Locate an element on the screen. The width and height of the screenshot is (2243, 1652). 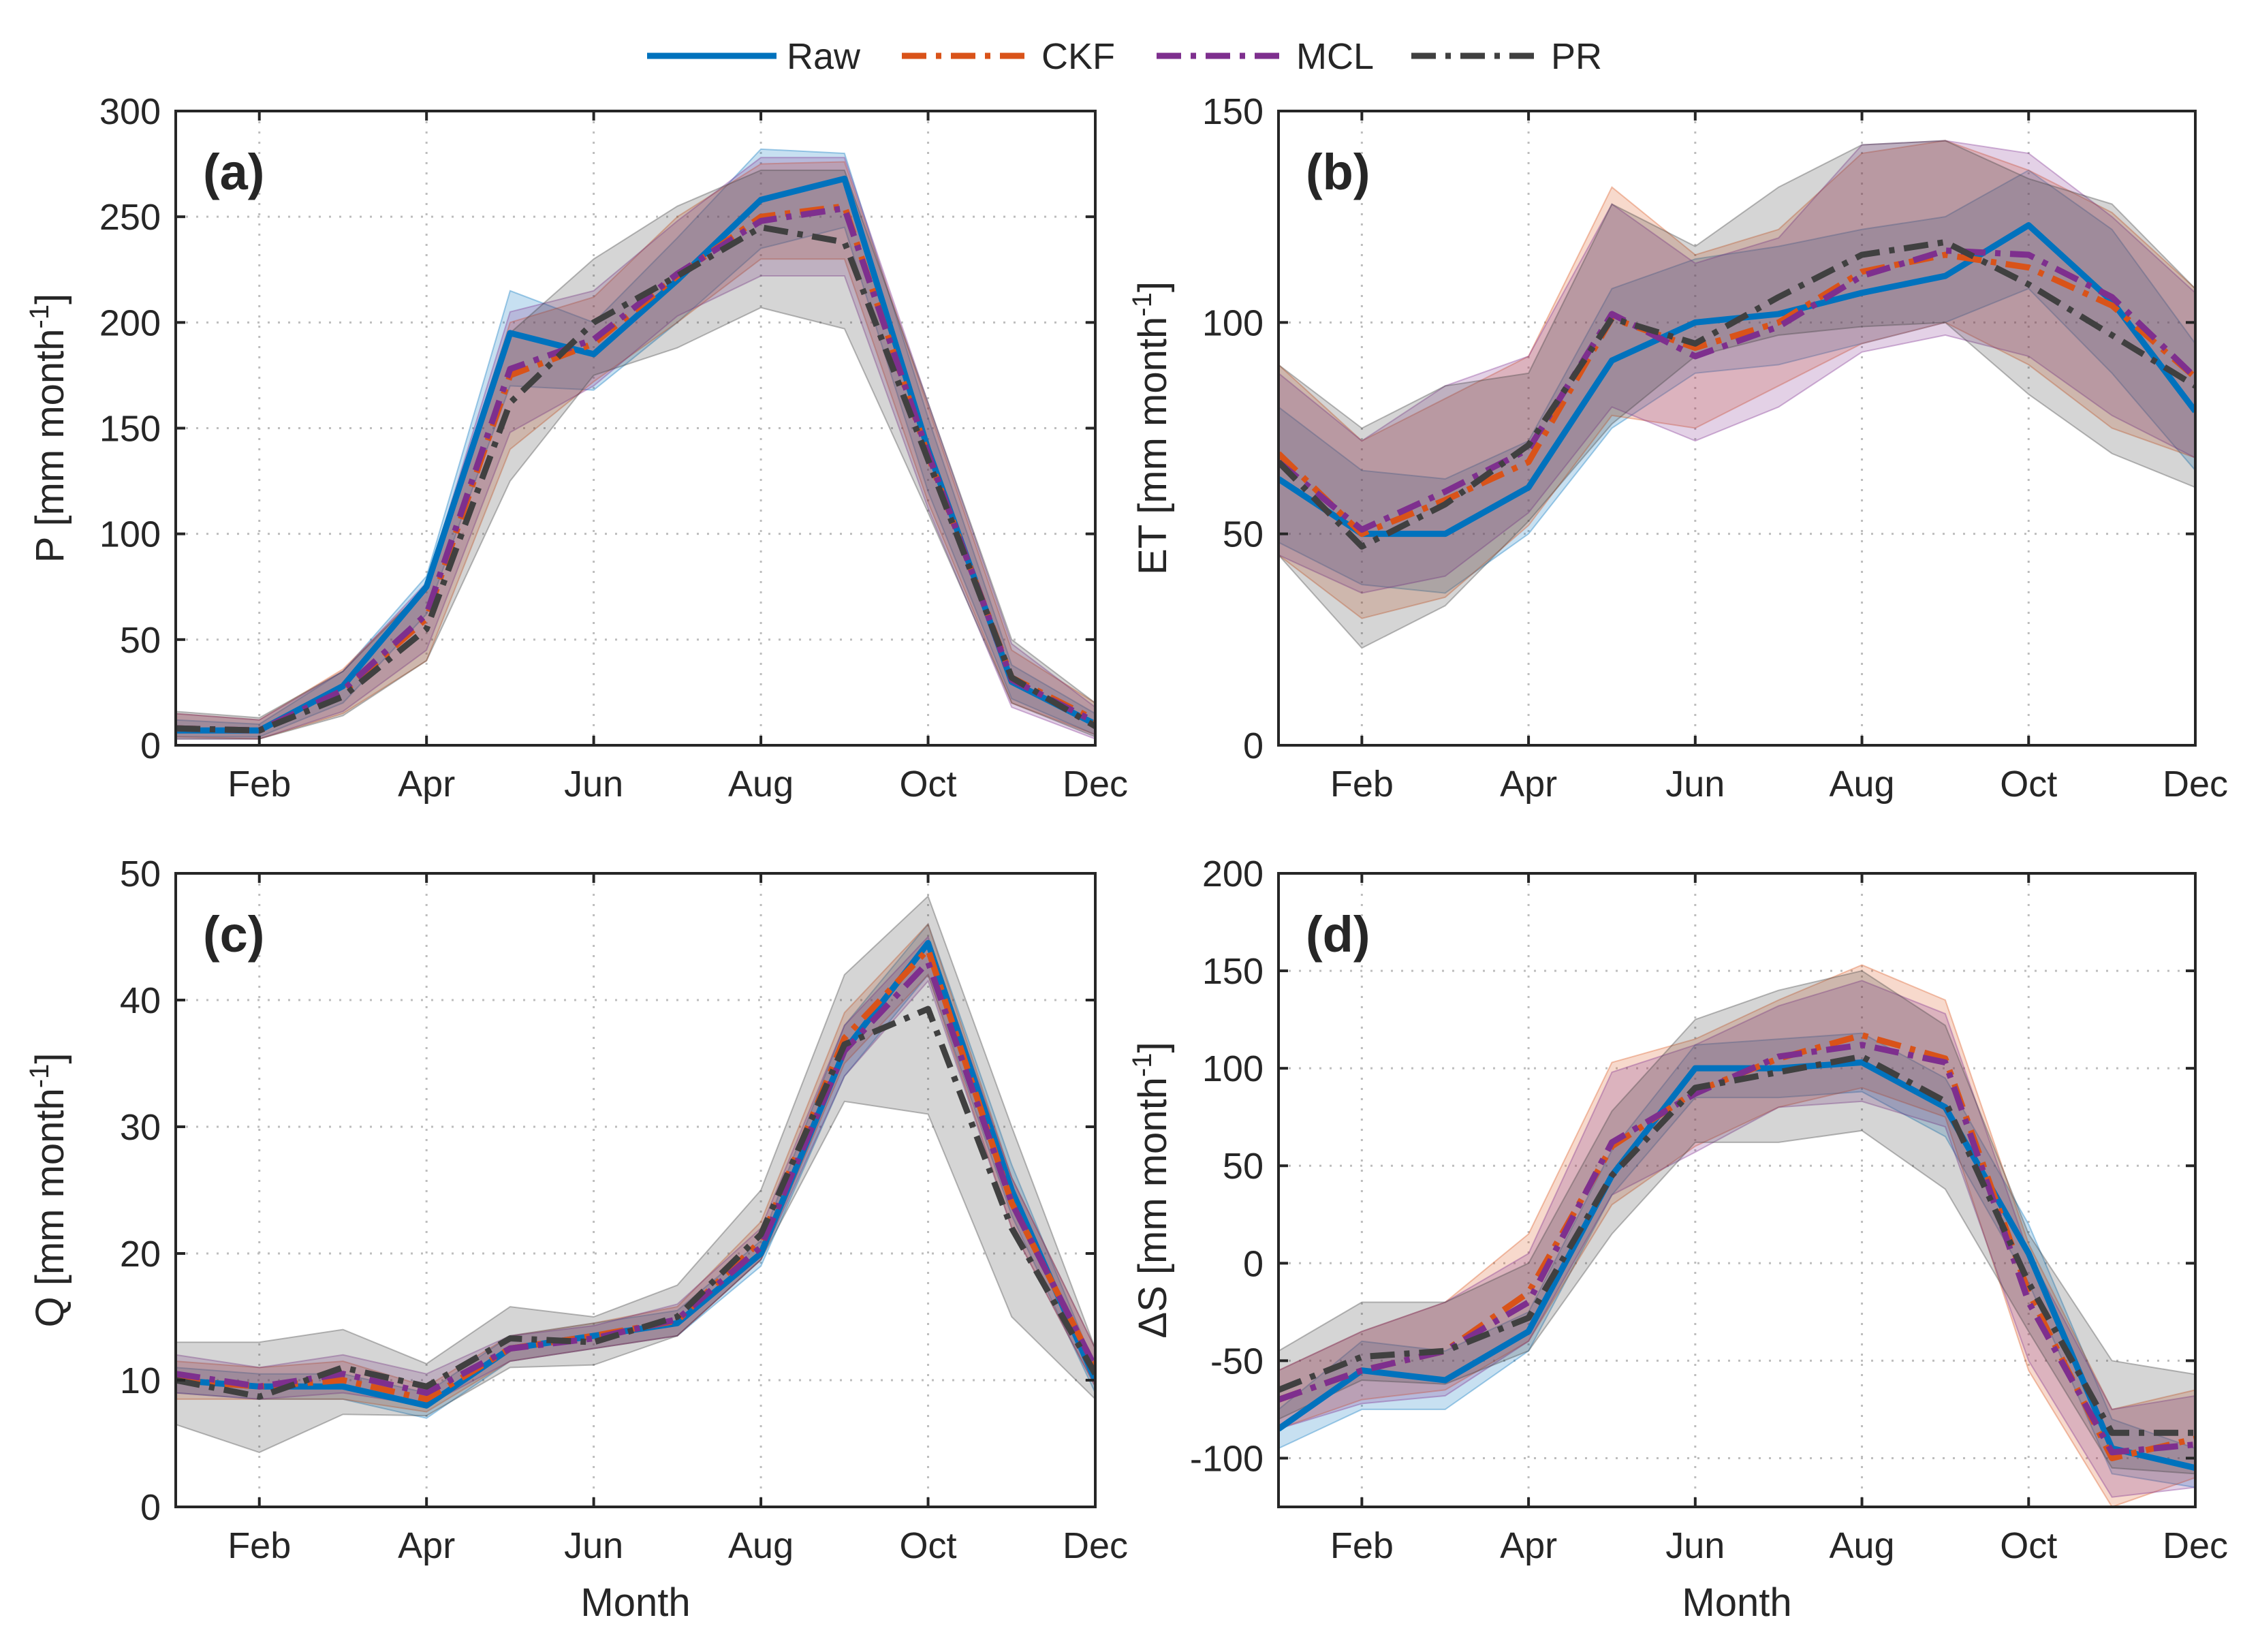
panel-label: (a) is located at coordinates (233, 172).